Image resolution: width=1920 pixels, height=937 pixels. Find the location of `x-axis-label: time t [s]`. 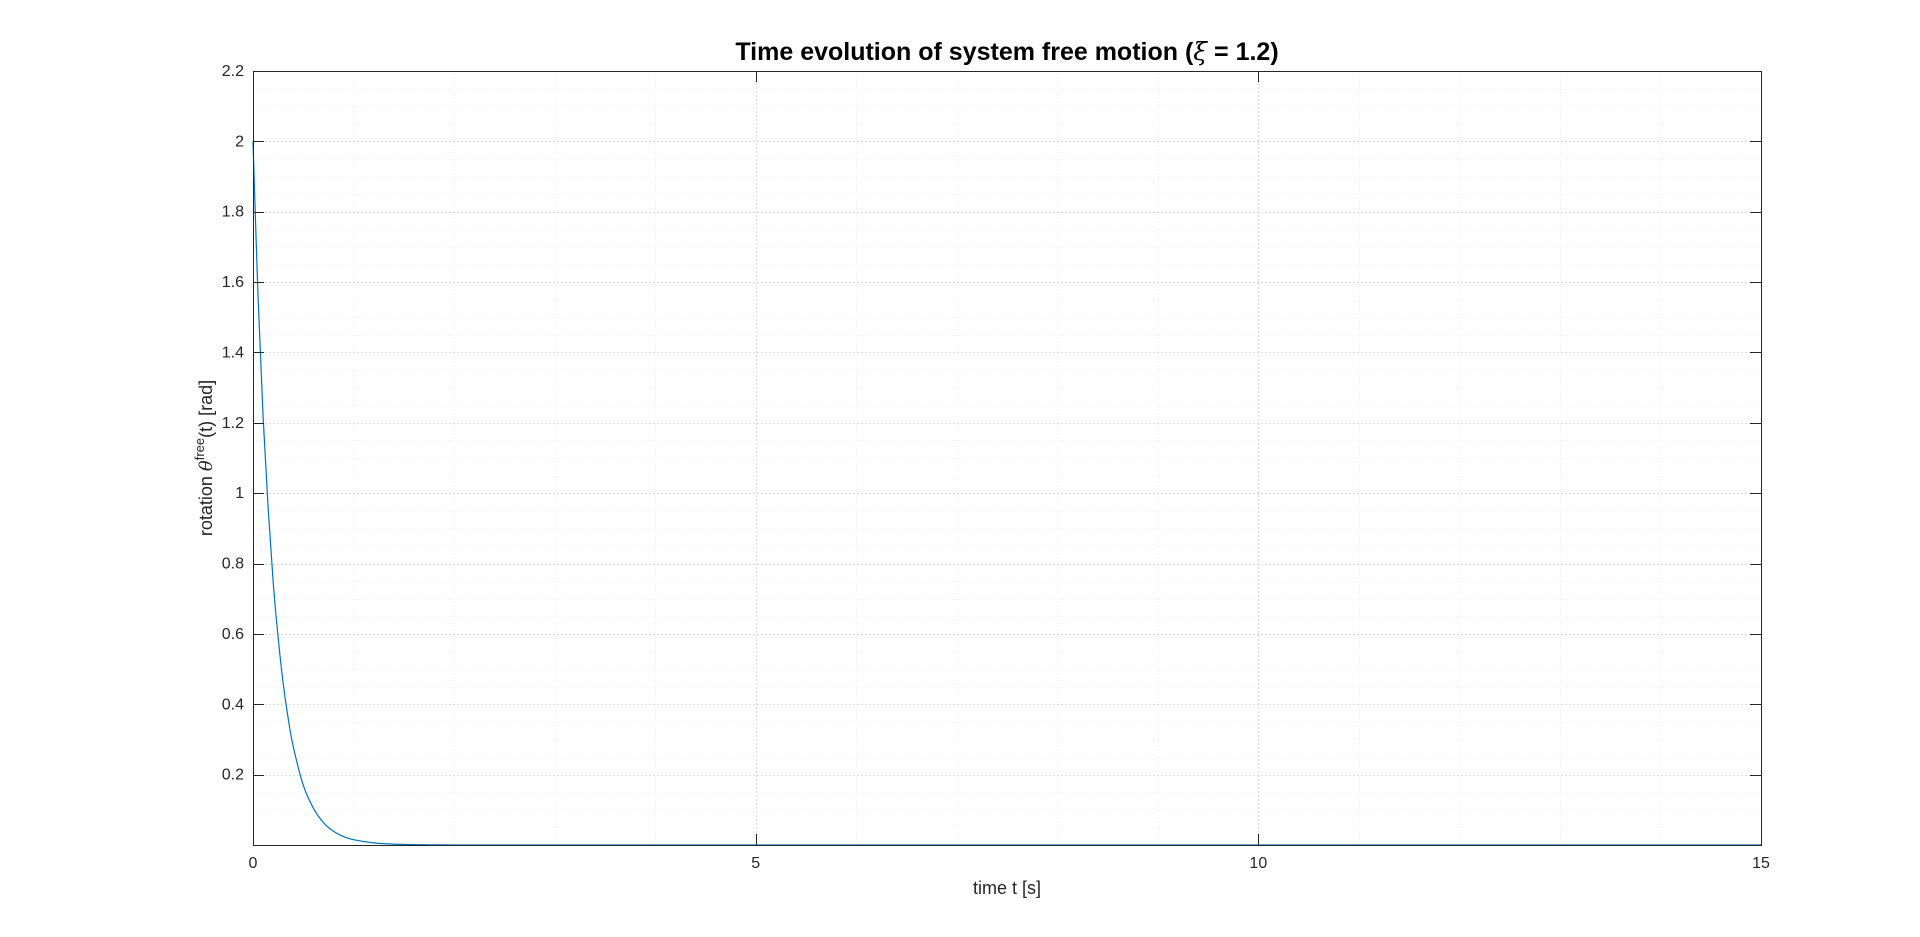

x-axis-label: time t [s] is located at coordinates (1007, 888).